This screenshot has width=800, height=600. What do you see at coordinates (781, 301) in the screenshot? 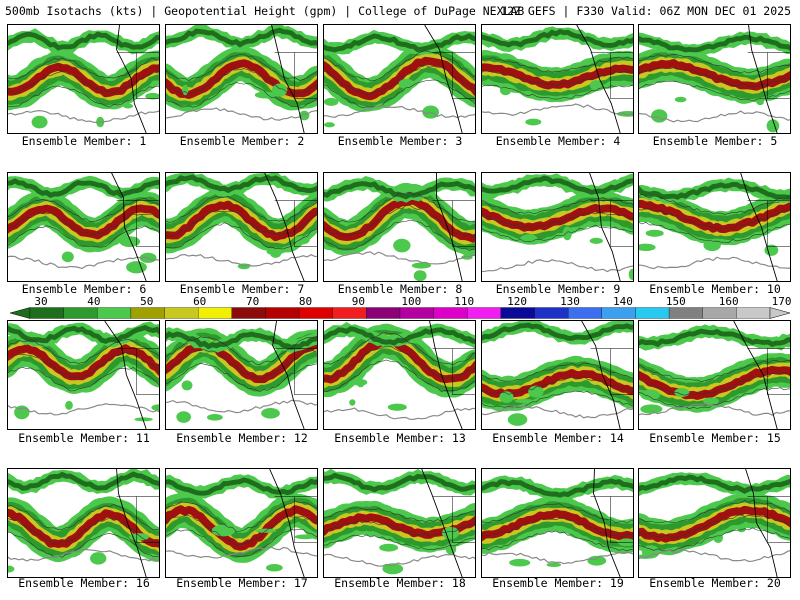
I see `colorbar-tick-label: 170` at bounding box center [781, 301].